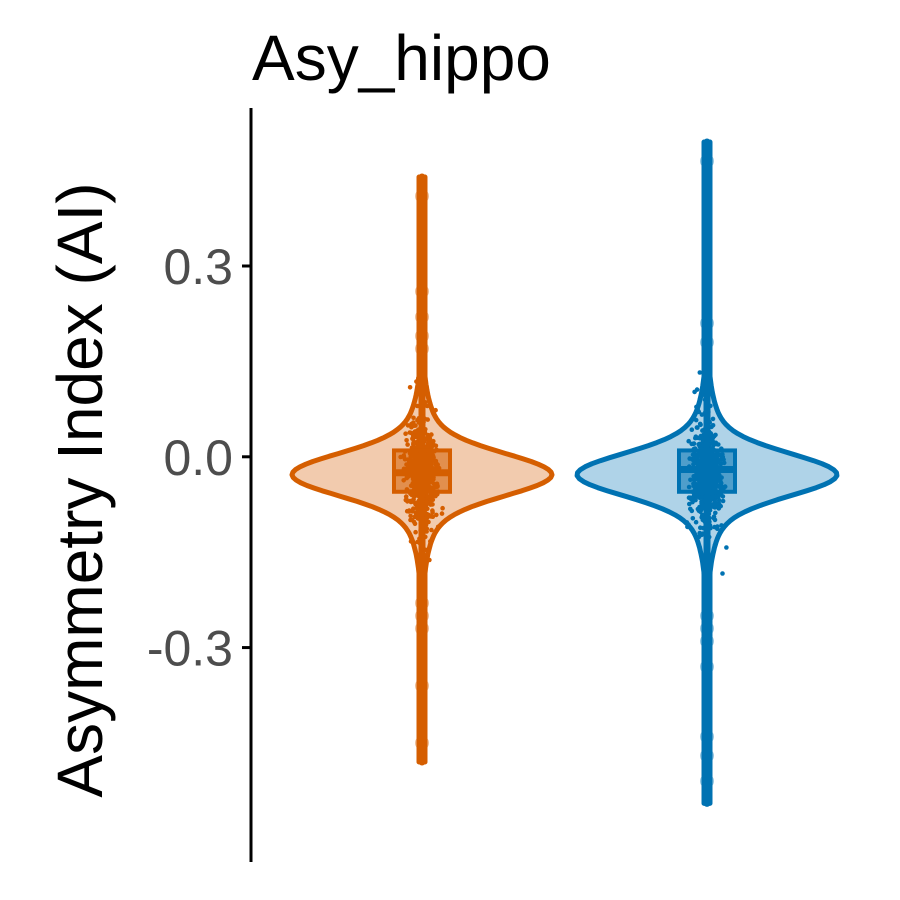 Image resolution: width=900 pixels, height=900 pixels. What do you see at coordinates (198, 267) in the screenshot?
I see `y-tick-label: 0.3` at bounding box center [198, 267].